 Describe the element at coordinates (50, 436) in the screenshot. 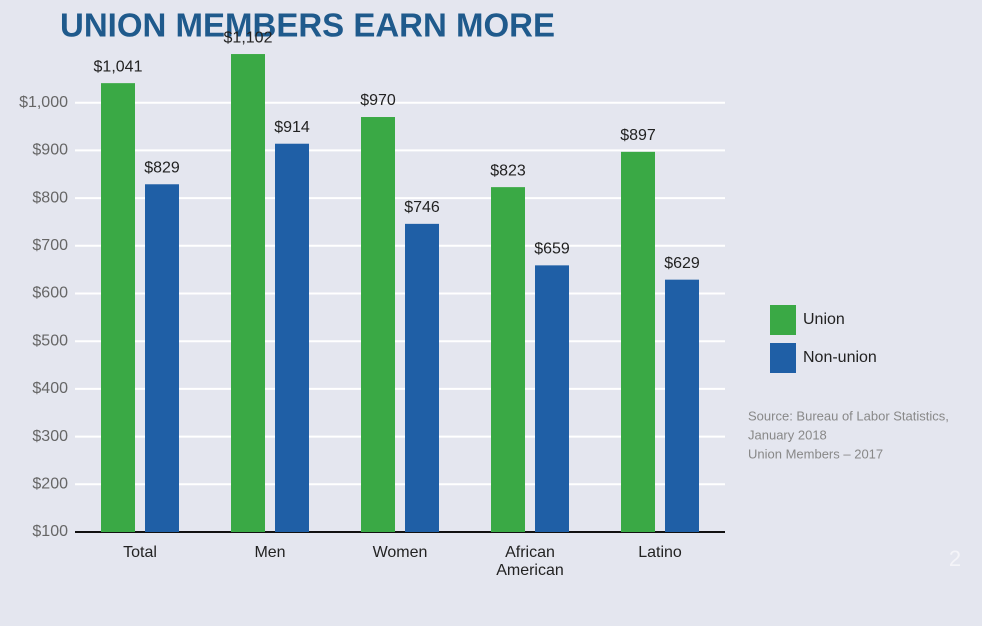

I see `y-tick-label: $300` at that location.